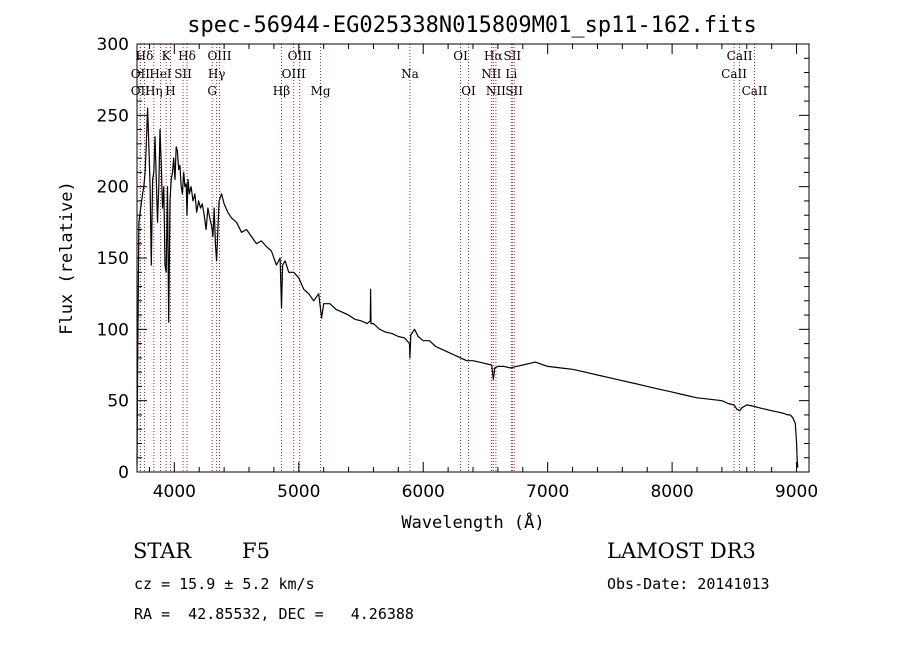  What do you see at coordinates (460, 56) in the screenshot?
I see `marker-label-17: OI` at bounding box center [460, 56].